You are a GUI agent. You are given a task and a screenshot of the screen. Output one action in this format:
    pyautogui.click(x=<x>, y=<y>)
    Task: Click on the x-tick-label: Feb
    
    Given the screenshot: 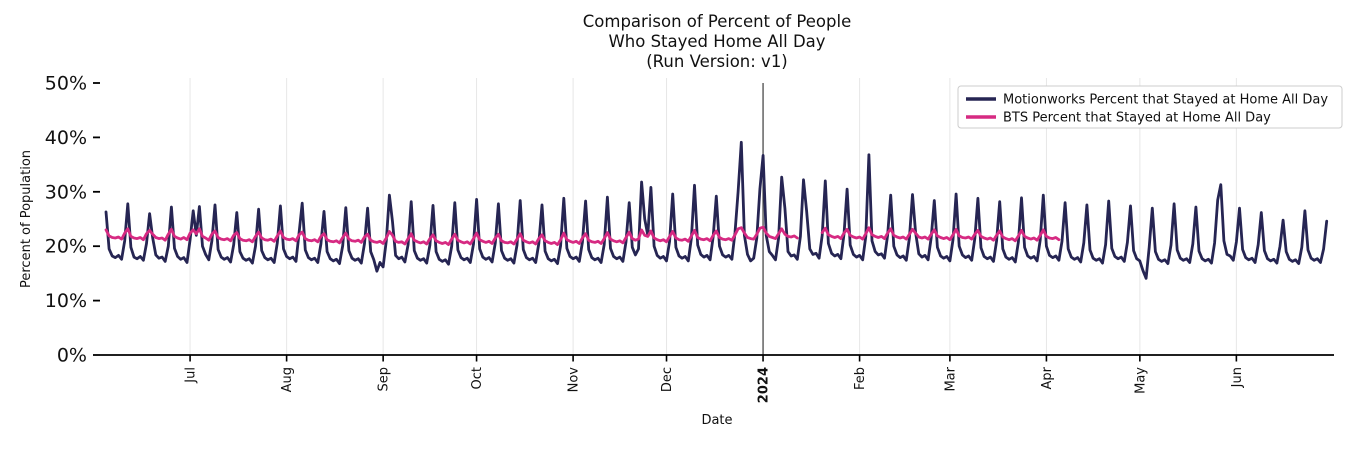 What is the action you would take?
    pyautogui.click(x=860, y=378)
    